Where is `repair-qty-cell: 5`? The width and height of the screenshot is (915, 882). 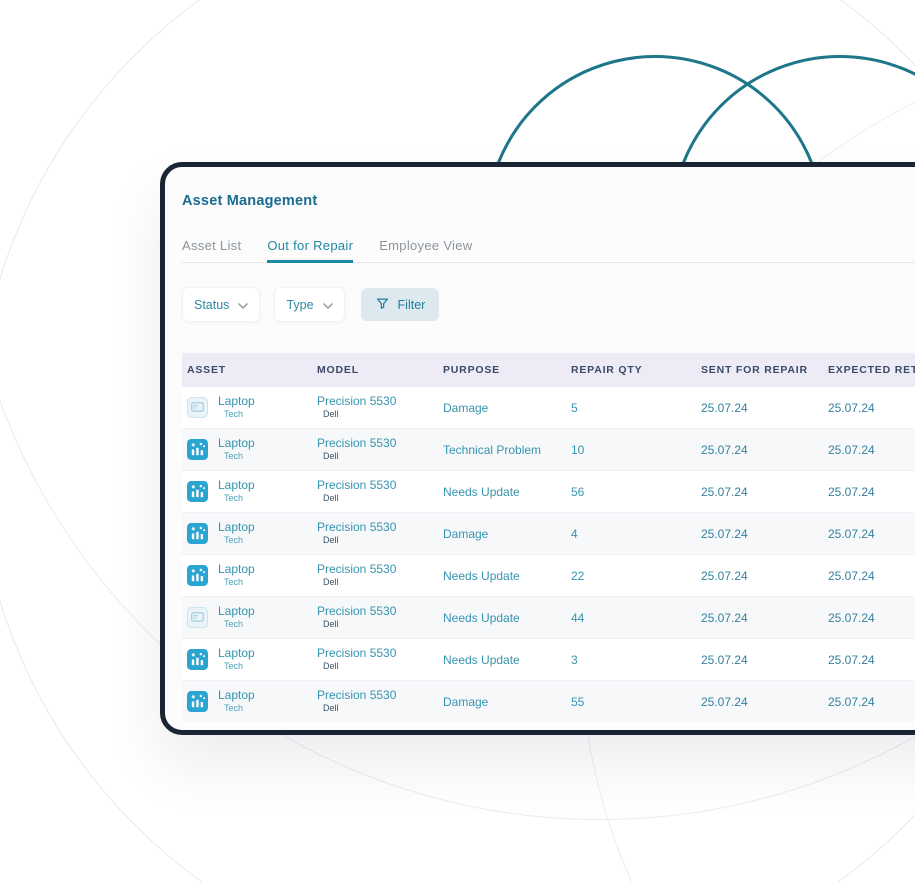 repair-qty-cell: 5 is located at coordinates (574, 407).